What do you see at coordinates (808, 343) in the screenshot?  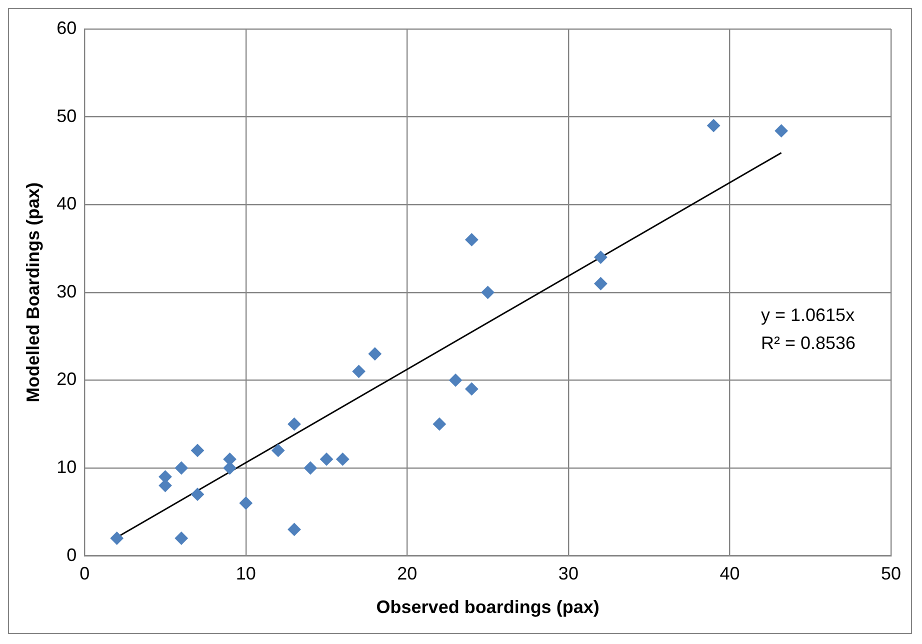 I see `annotation: R² = 0.8536` at bounding box center [808, 343].